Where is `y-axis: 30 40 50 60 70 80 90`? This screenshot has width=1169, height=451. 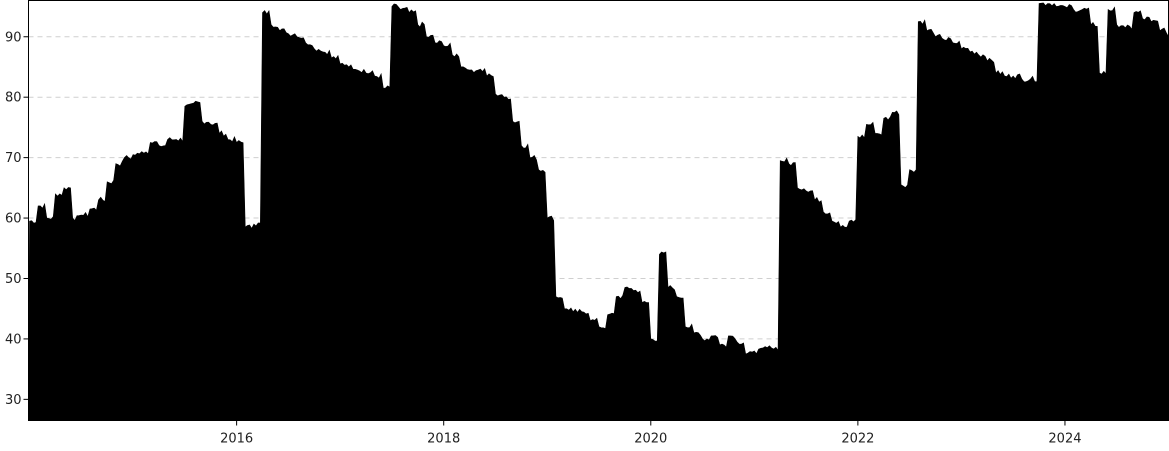 y-axis: 30 40 50 60 70 80 90 is located at coordinates (17, 219).